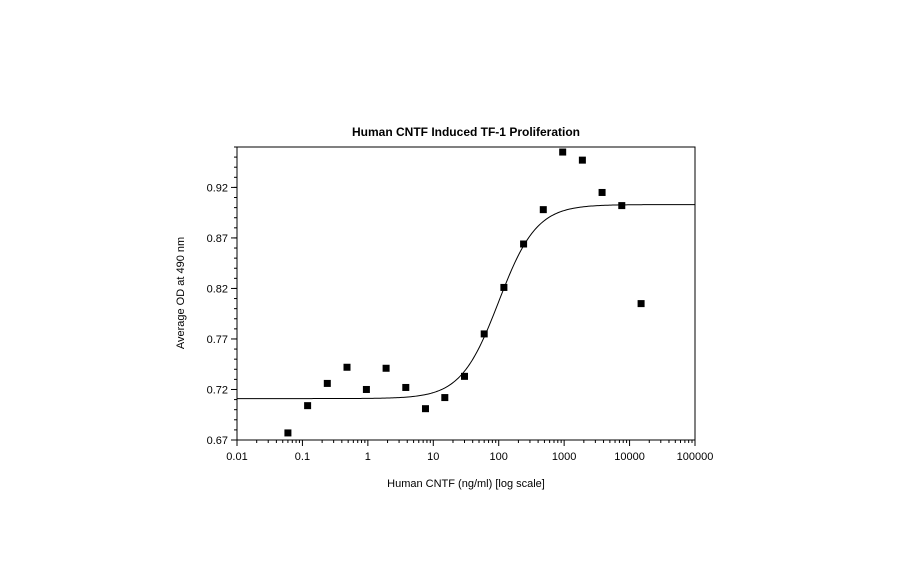  Describe the element at coordinates (217, 340) in the screenshot. I see `y-tick-label: 0.77` at that location.